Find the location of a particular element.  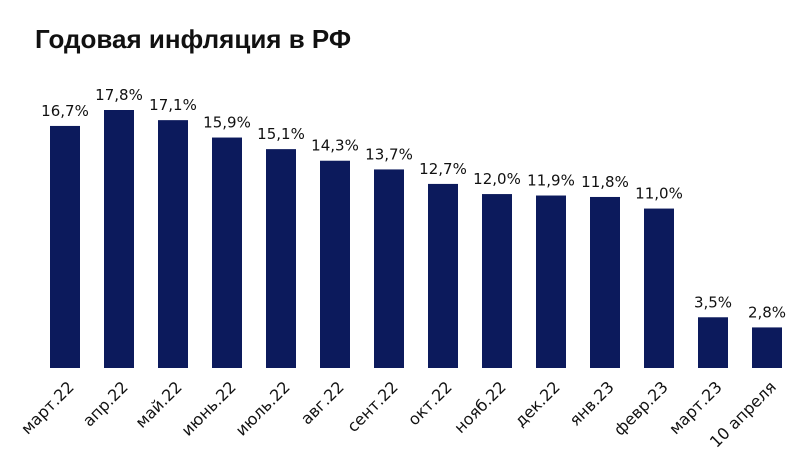

value-label: 11,0% is located at coordinates (659, 194).